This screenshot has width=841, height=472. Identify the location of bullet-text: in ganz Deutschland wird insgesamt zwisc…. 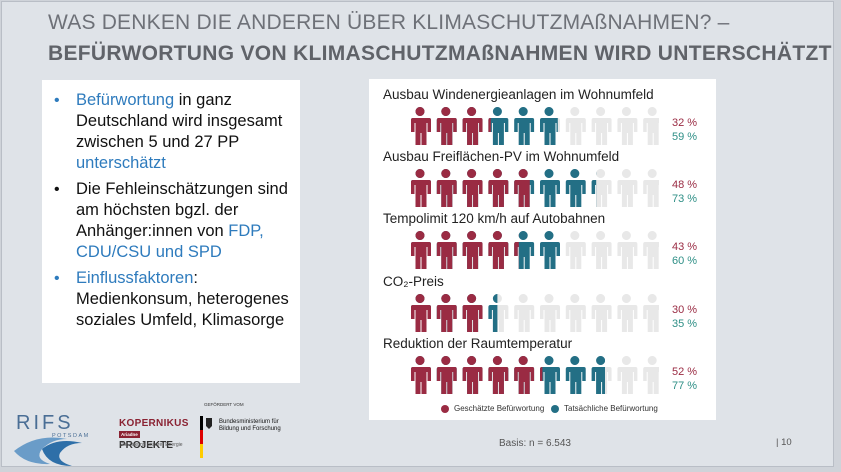
(179, 121).